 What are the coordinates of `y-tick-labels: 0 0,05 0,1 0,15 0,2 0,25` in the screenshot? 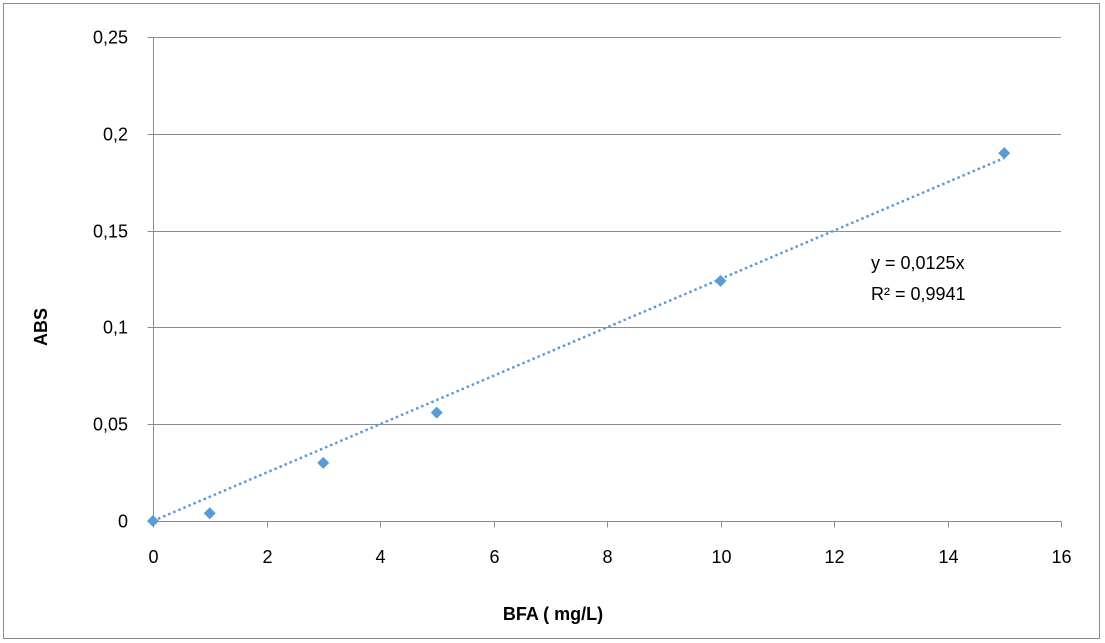 It's located at (110, 280).